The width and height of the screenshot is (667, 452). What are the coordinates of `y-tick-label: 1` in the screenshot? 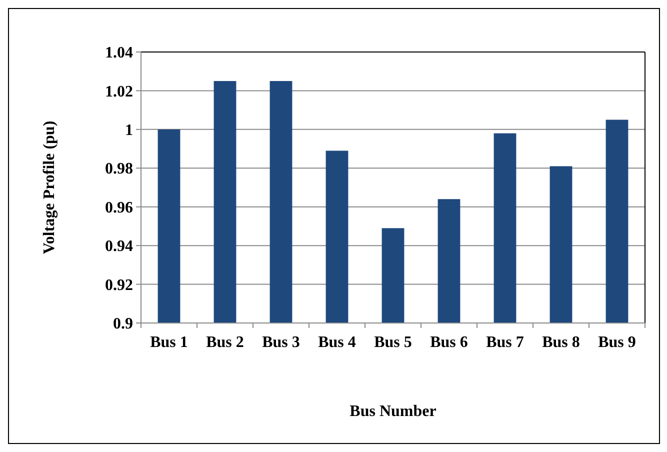 It's located at (129, 131).